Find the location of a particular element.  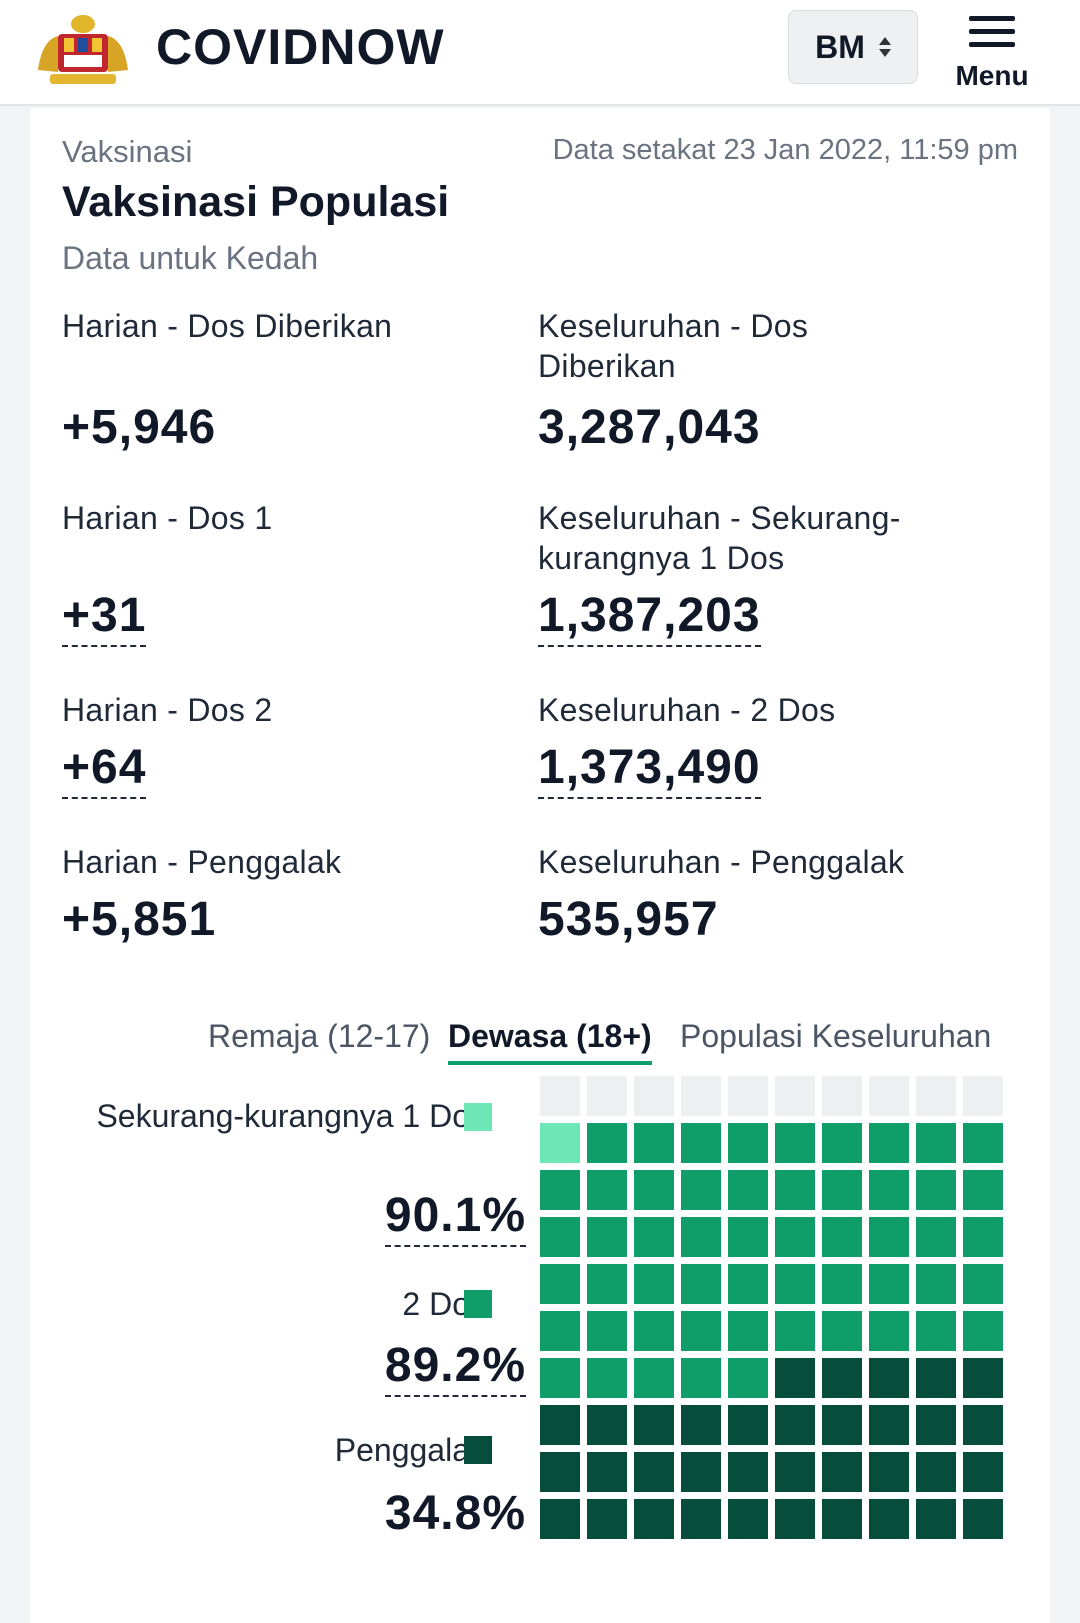

stat-value-total-dose2: 1,373,490 is located at coordinates (649, 769).